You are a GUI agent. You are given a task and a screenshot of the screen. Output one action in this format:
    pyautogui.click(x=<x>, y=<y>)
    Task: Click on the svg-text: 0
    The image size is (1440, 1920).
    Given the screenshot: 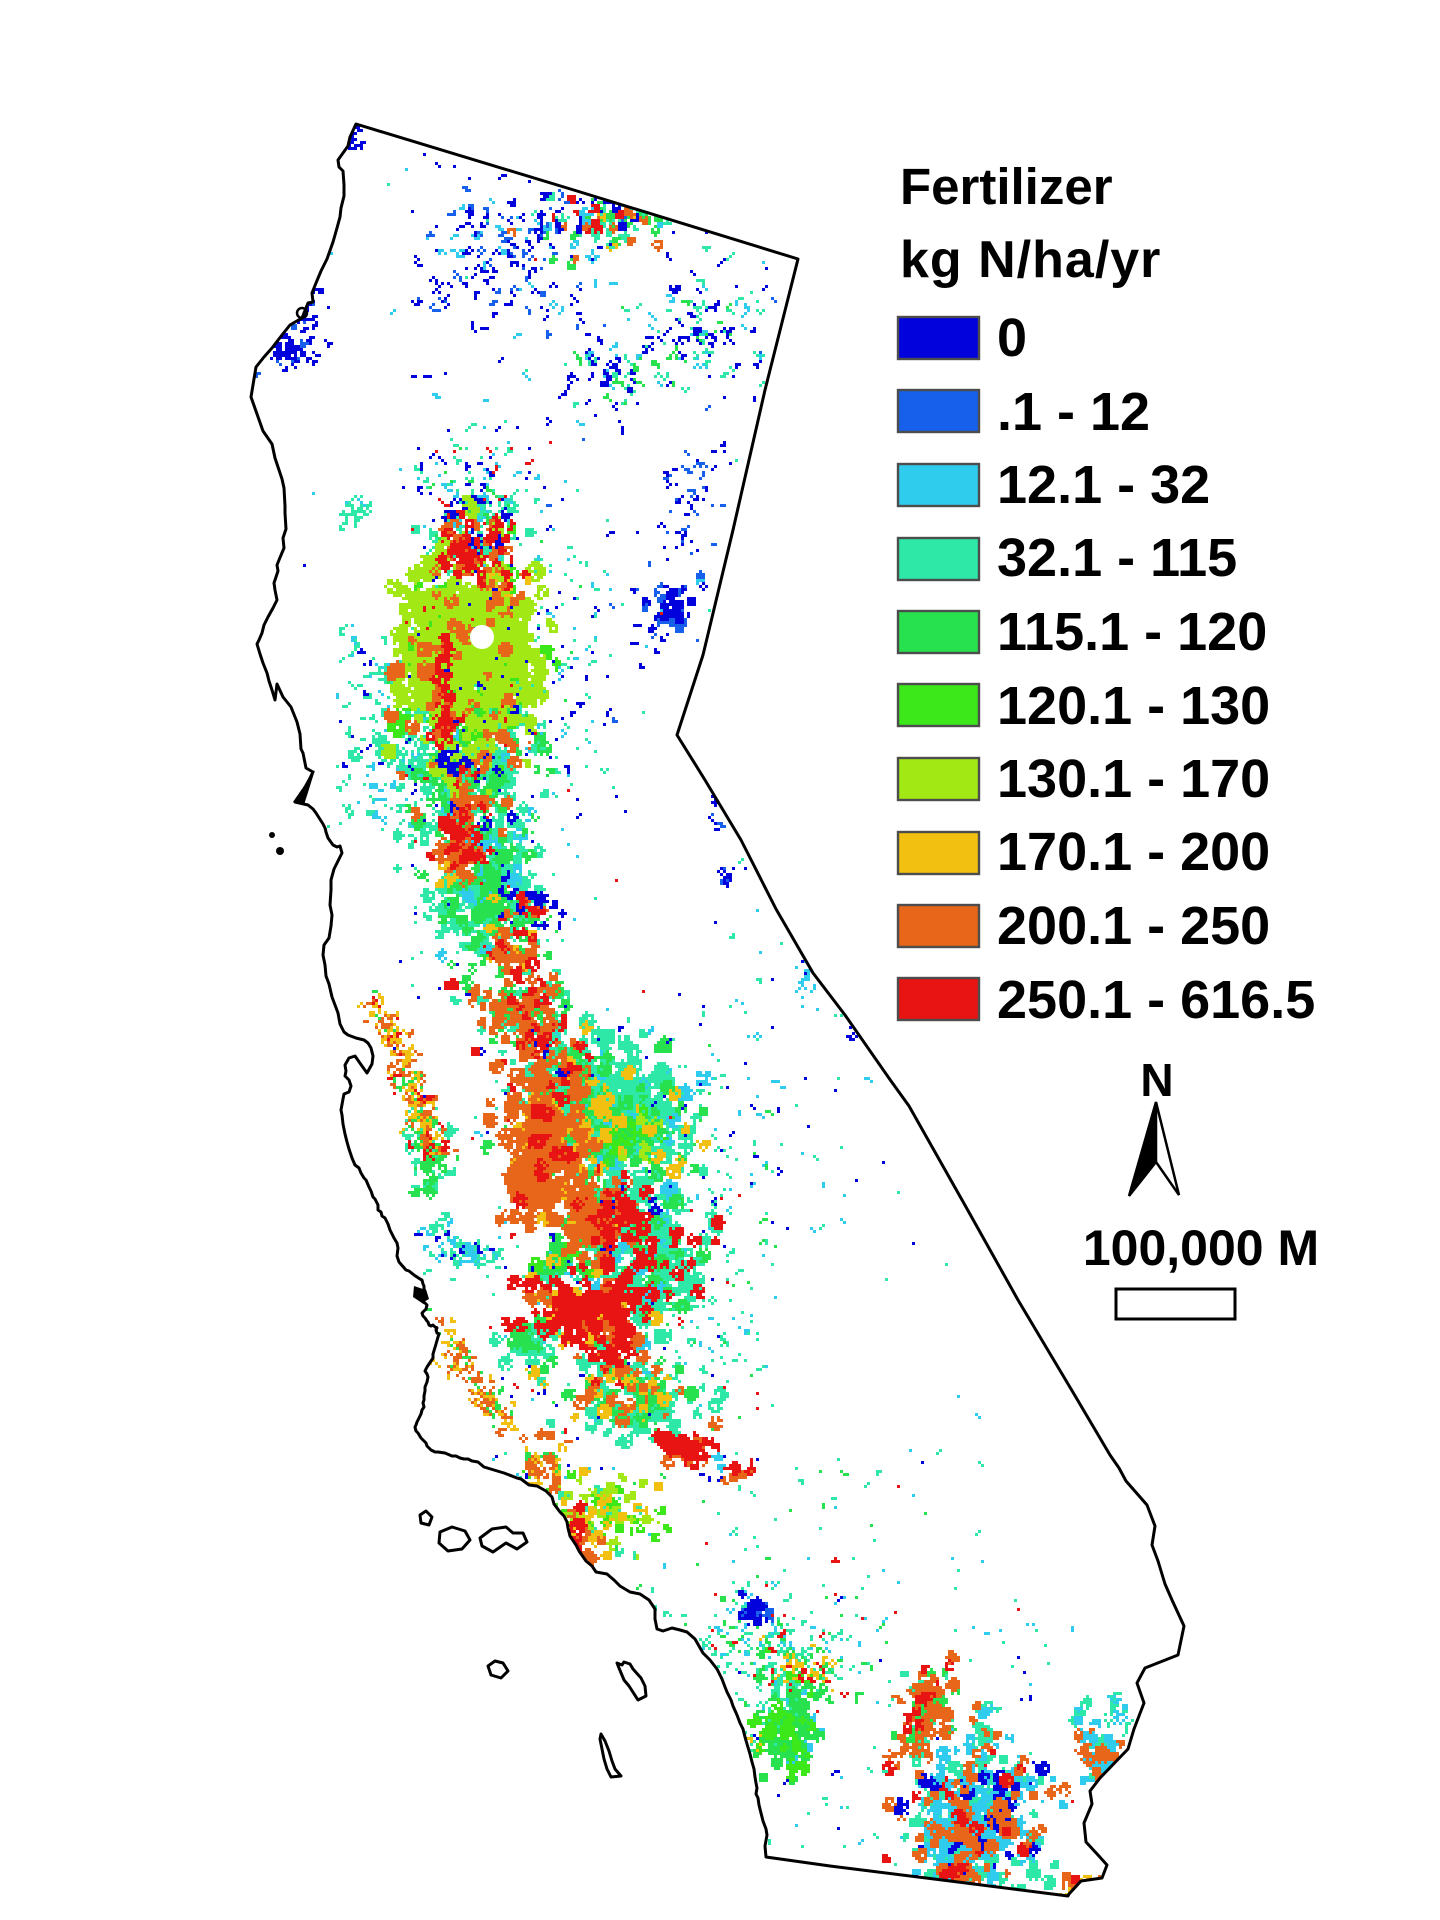 What is the action you would take?
    pyautogui.click(x=1012, y=338)
    